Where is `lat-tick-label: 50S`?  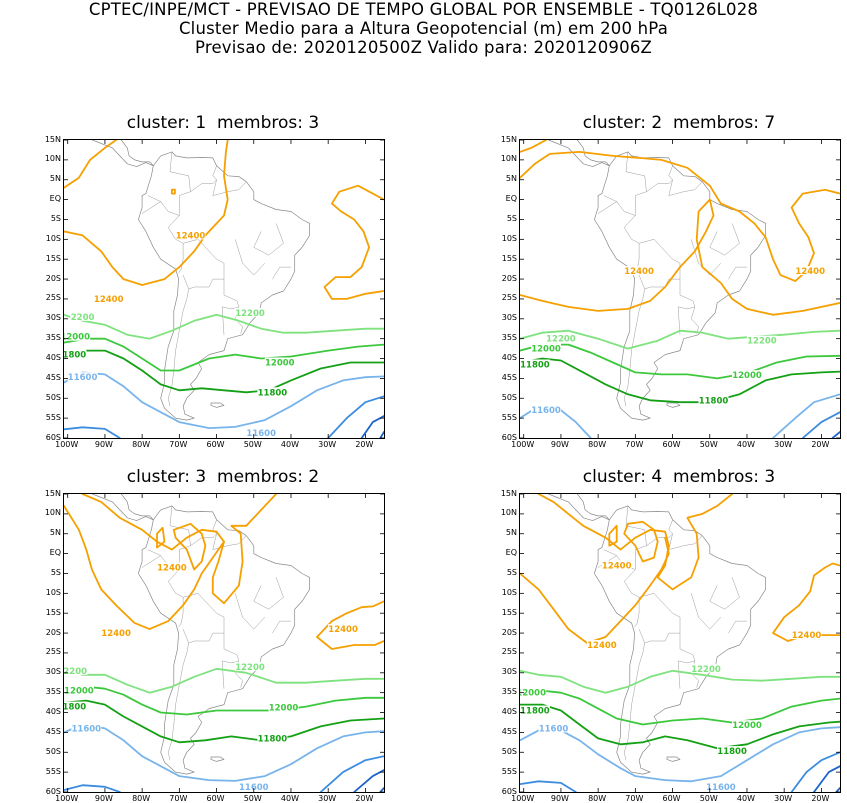
lat-tick-label: 50S is located at coordinates (509, 397).